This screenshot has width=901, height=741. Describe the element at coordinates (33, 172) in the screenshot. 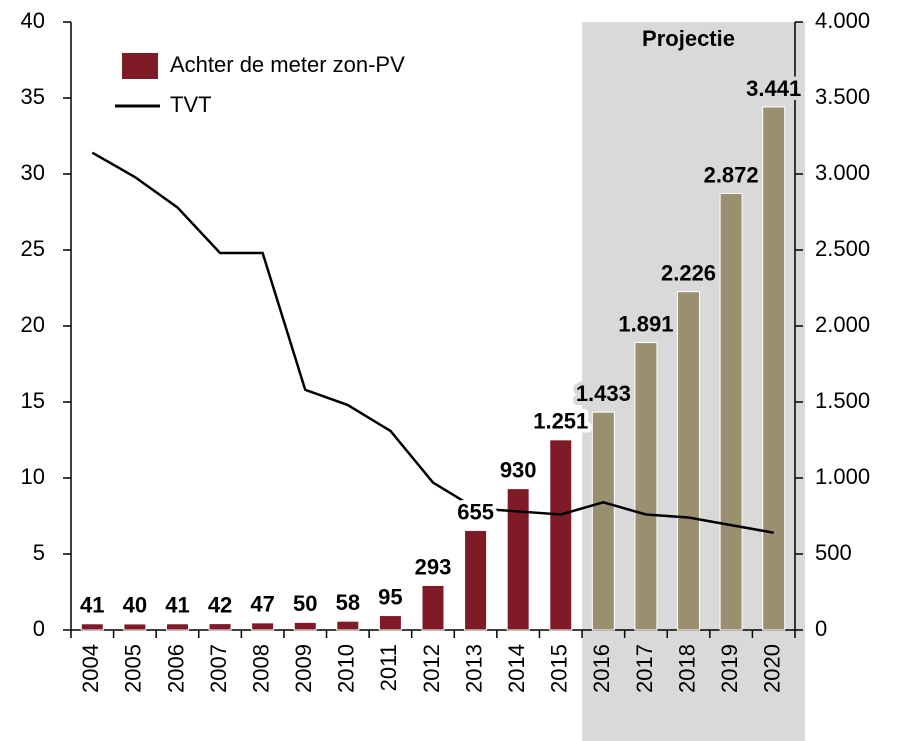

I see `y-tick-label: 30` at that location.